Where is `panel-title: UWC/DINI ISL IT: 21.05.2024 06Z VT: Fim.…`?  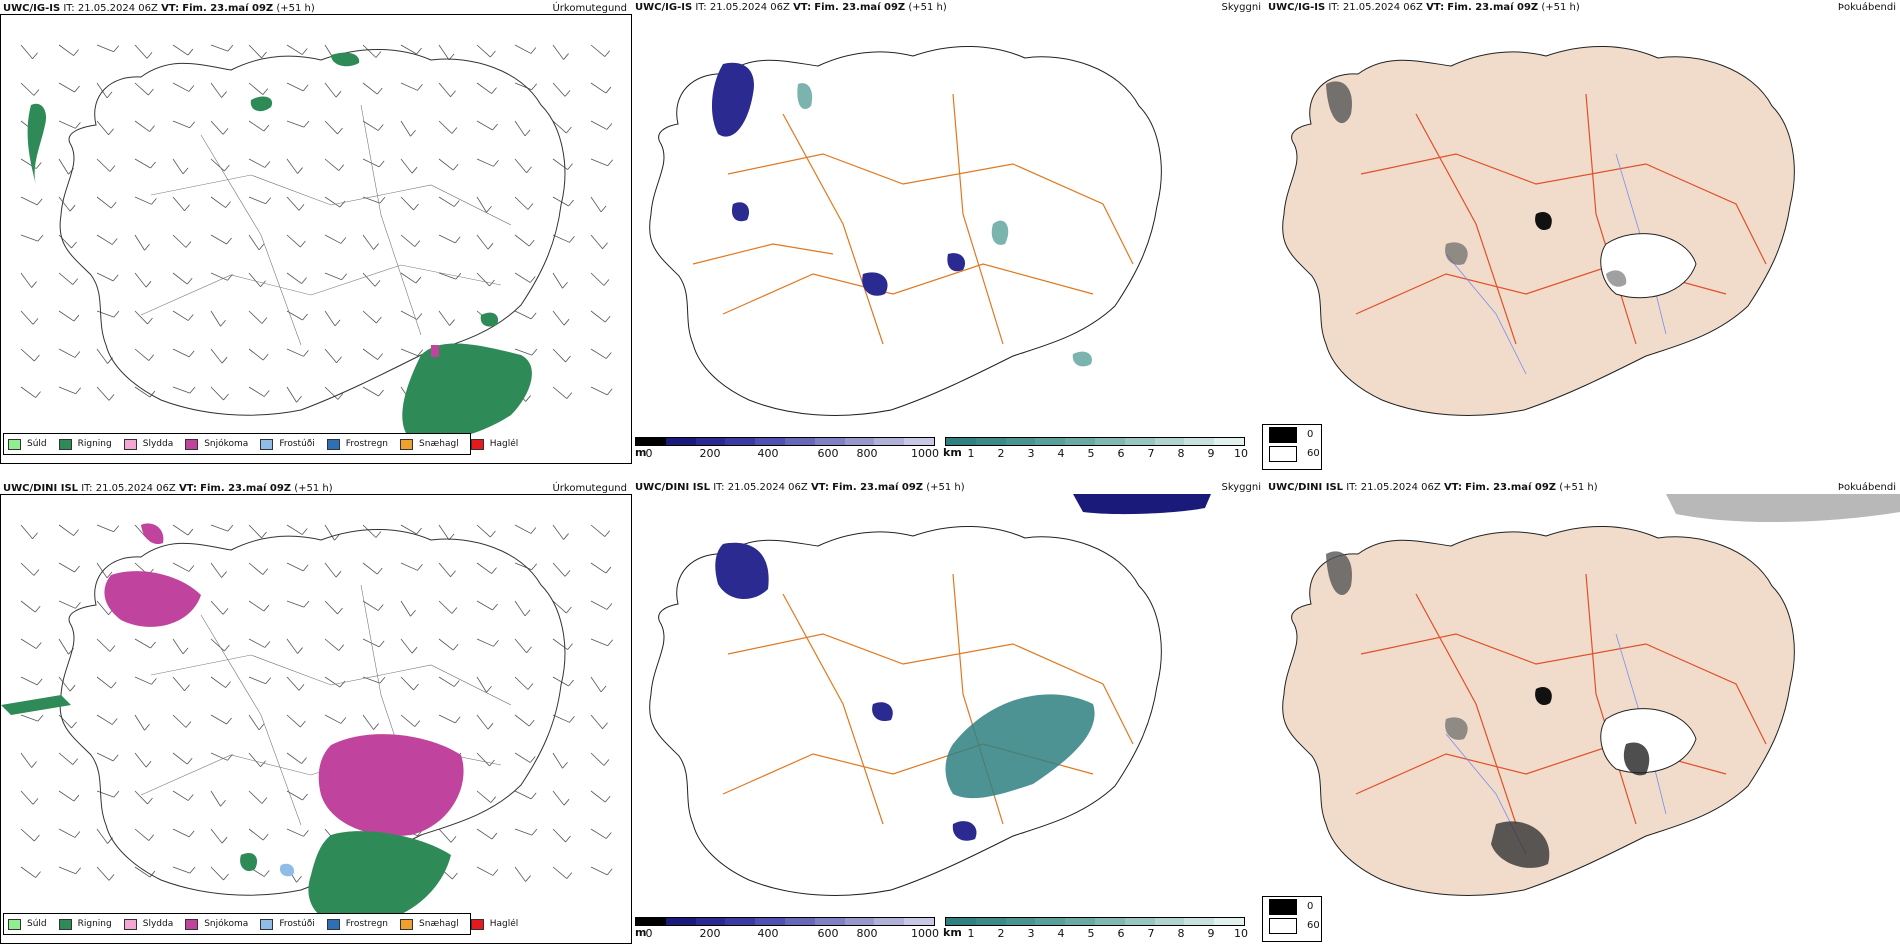 panel-title: UWC/DINI ISL IT: 21.05.2024 06Z VT: Fim.… is located at coordinates (168, 488).